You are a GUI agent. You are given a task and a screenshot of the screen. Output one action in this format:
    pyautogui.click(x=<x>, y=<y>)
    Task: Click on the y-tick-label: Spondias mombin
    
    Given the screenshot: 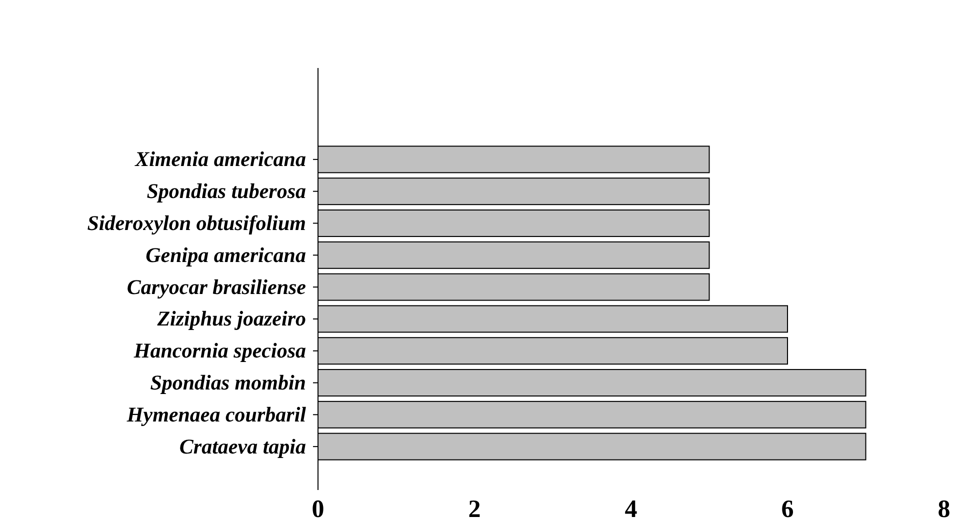 What is the action you would take?
    pyautogui.click(x=228, y=382)
    